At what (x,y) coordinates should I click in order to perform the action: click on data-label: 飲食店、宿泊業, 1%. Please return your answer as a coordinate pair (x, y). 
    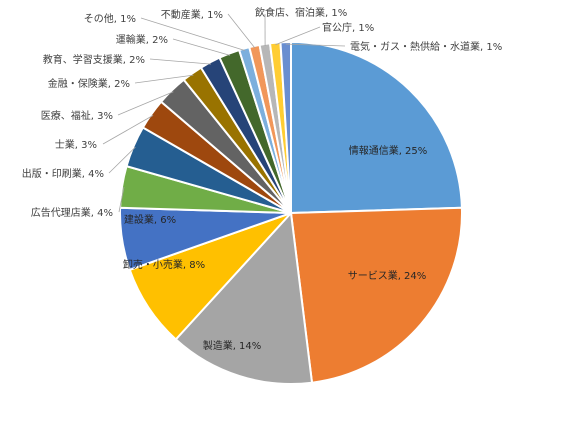
    Looking at the image, I should click on (301, 12).